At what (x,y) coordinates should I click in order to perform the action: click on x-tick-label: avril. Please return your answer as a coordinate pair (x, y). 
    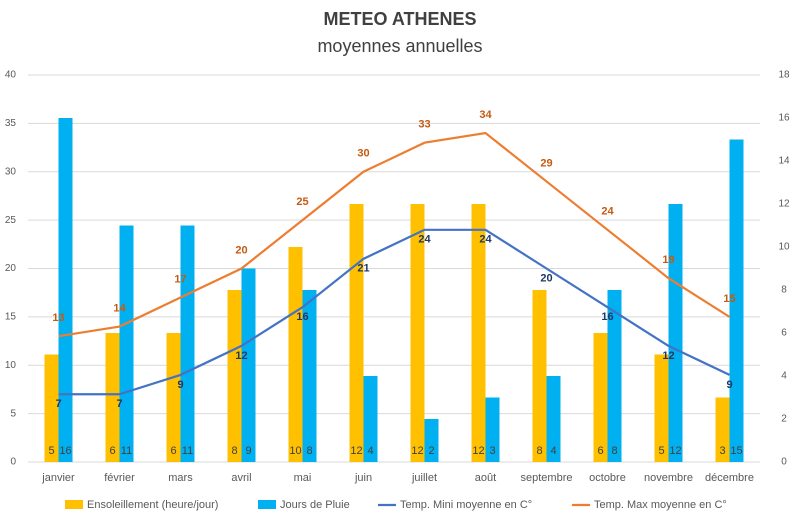
    Looking at the image, I should click on (241, 478).